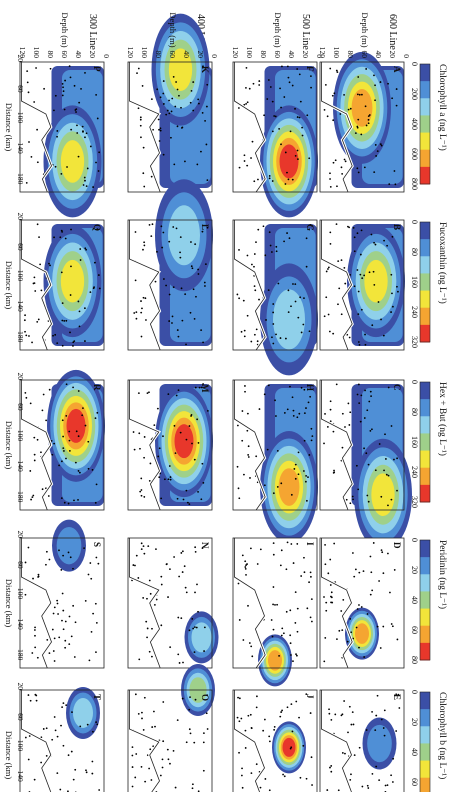  Describe the element at coordinates (62, 603) in the screenshot. I see `panel-frame` at that location.